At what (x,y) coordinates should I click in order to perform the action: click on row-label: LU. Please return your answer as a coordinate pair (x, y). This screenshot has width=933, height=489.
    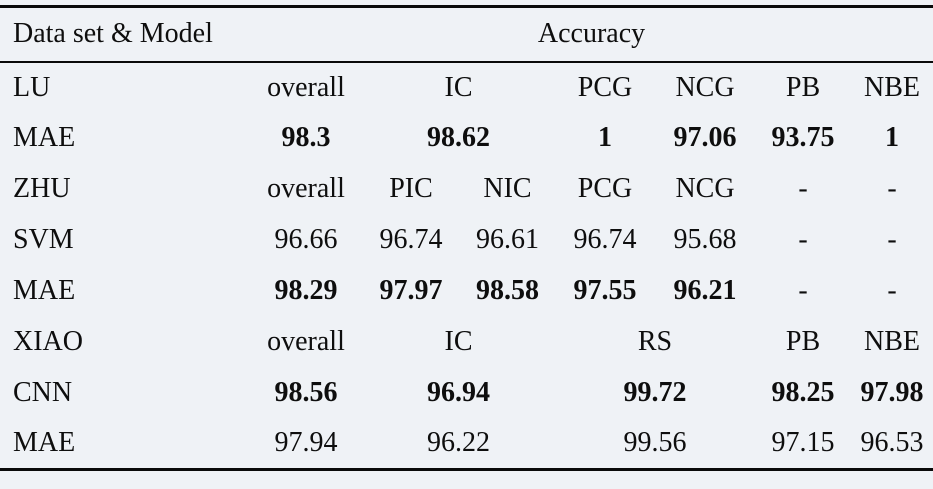
    Looking at the image, I should click on (32, 87).